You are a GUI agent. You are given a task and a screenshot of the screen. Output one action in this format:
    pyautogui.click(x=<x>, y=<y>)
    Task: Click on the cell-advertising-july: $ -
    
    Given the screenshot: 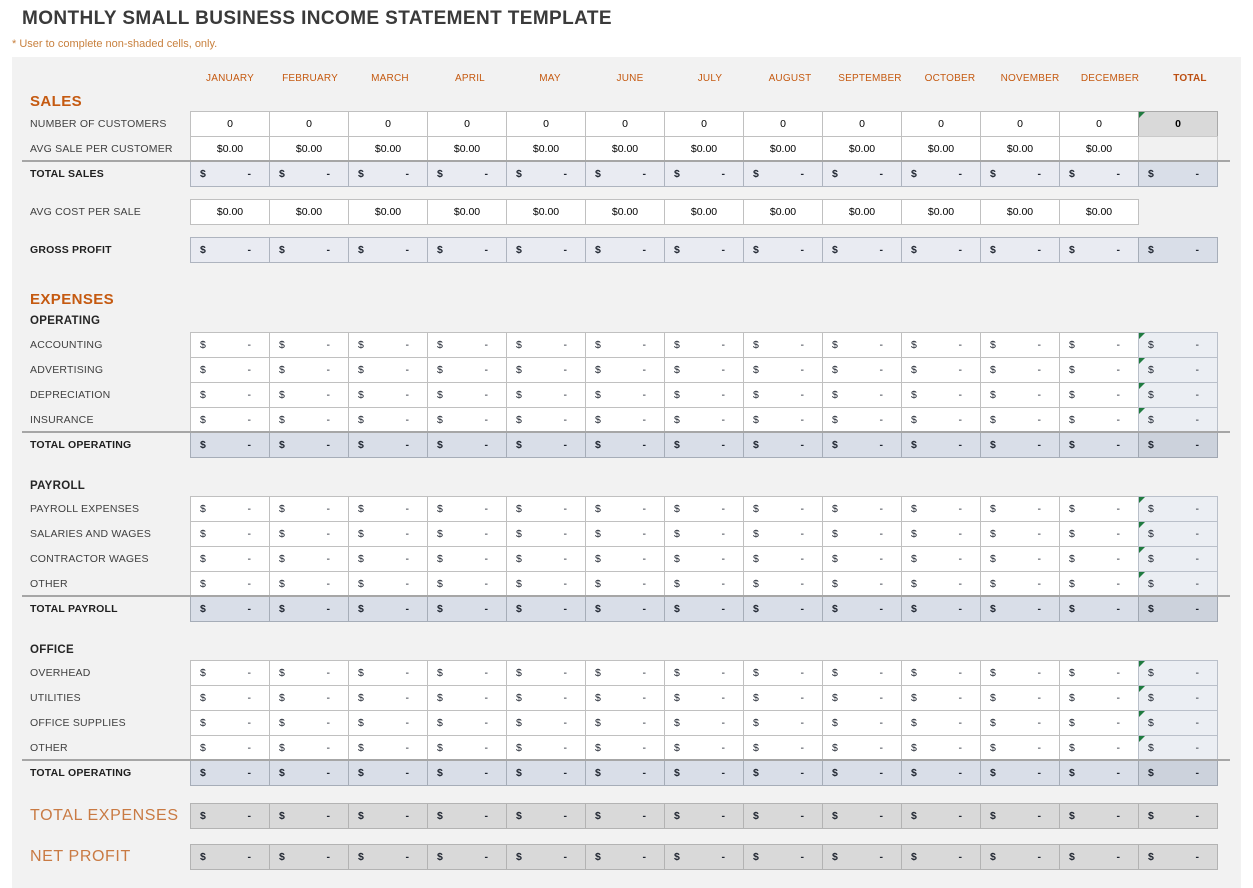 What is the action you would take?
    pyautogui.click(x=704, y=370)
    